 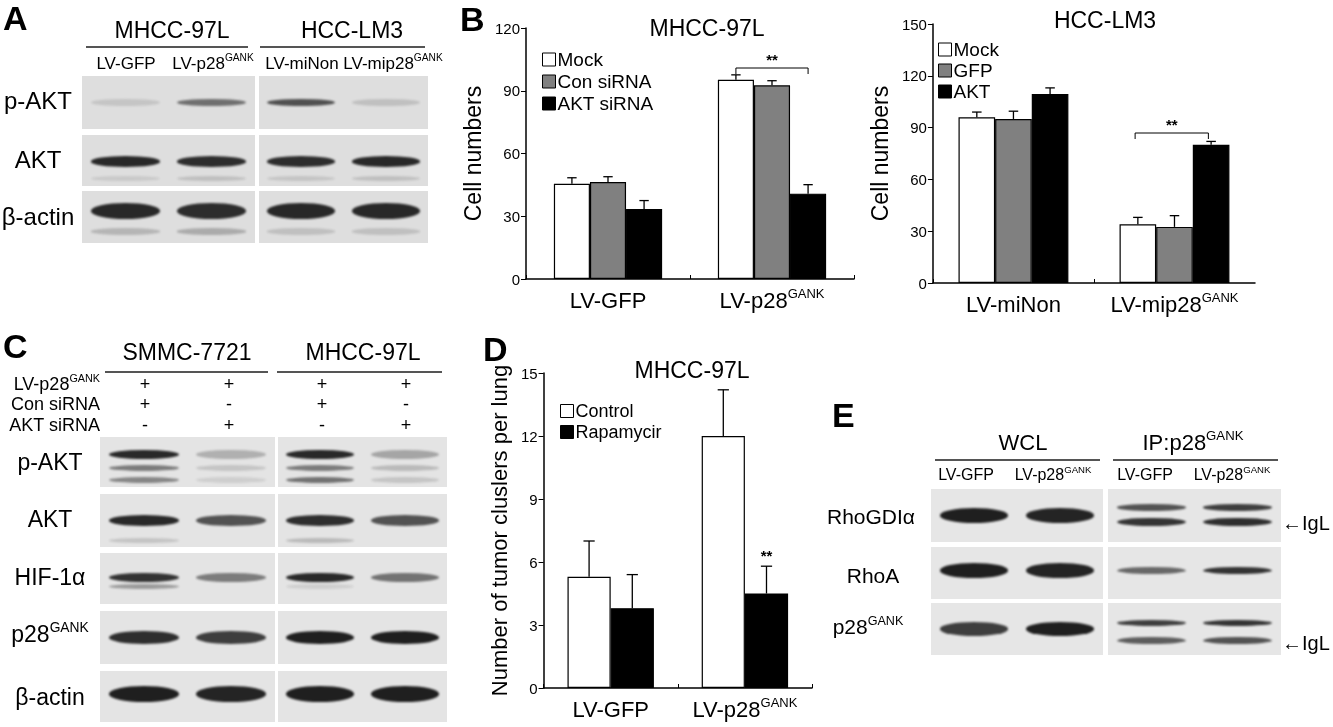 I want to click on text: B, so click(x=472, y=19).